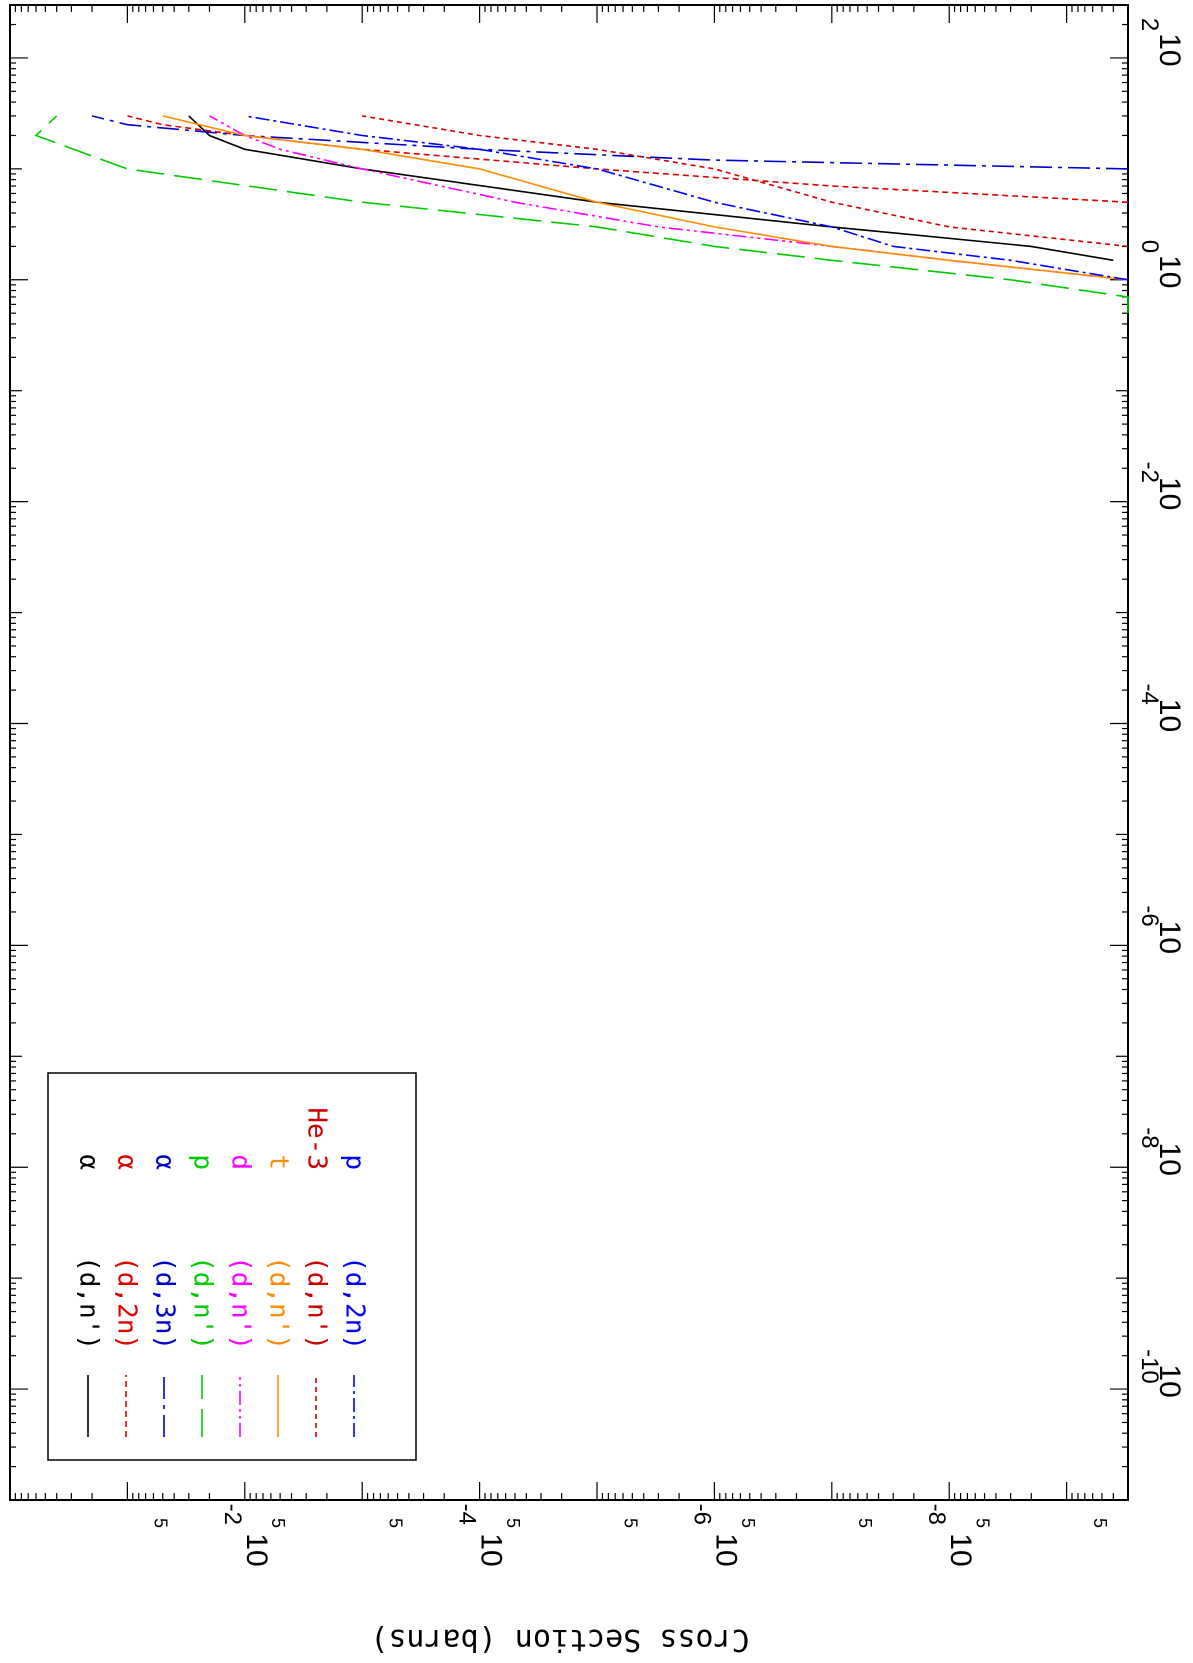 The width and height of the screenshot is (1193, 1663). Describe the element at coordinates (232, 1514) in the screenshot. I see `y-tick-label-exponent: -2` at that location.